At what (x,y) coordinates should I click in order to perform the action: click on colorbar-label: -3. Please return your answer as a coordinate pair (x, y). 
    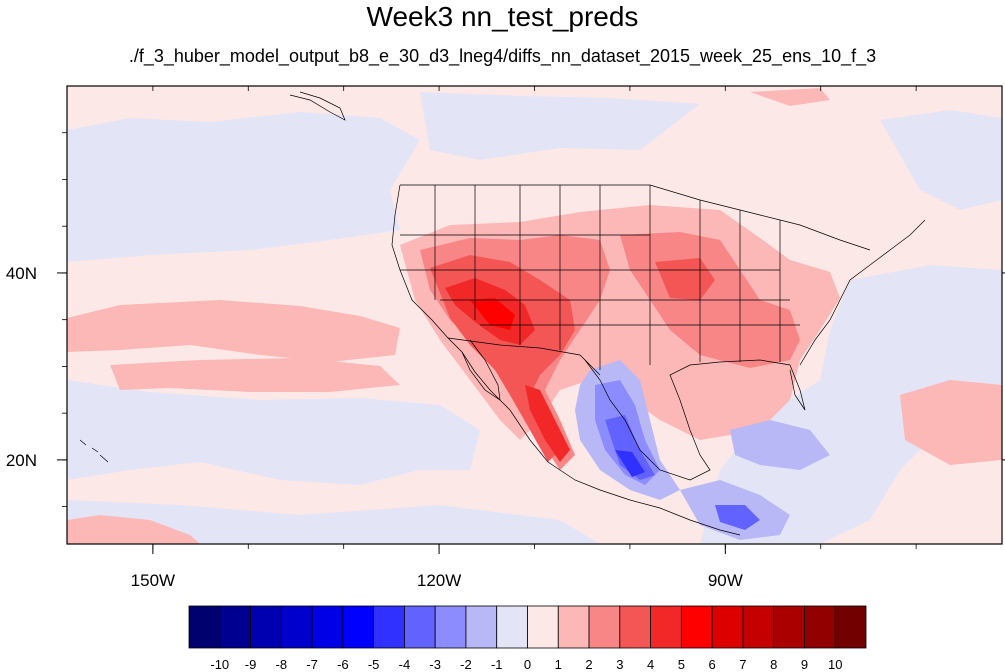
    Looking at the image, I should click on (435, 664).